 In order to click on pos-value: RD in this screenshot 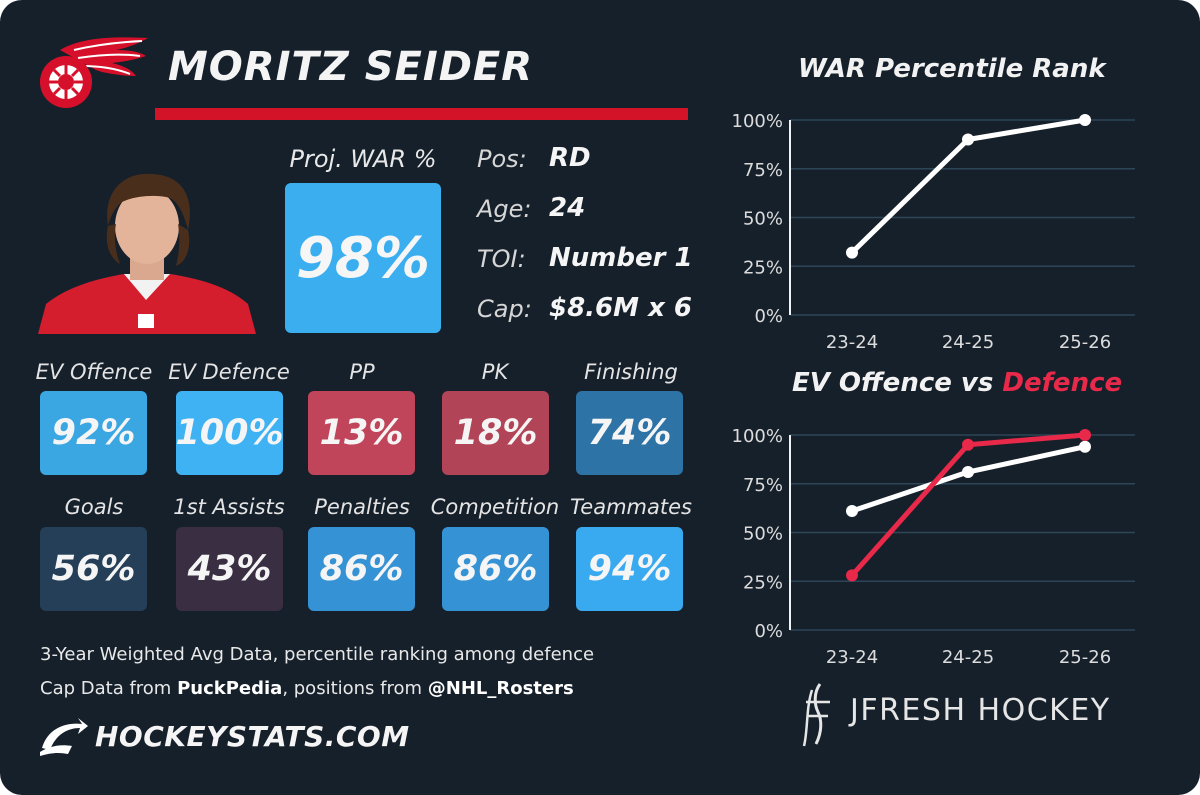, I will do `click(570, 158)`.